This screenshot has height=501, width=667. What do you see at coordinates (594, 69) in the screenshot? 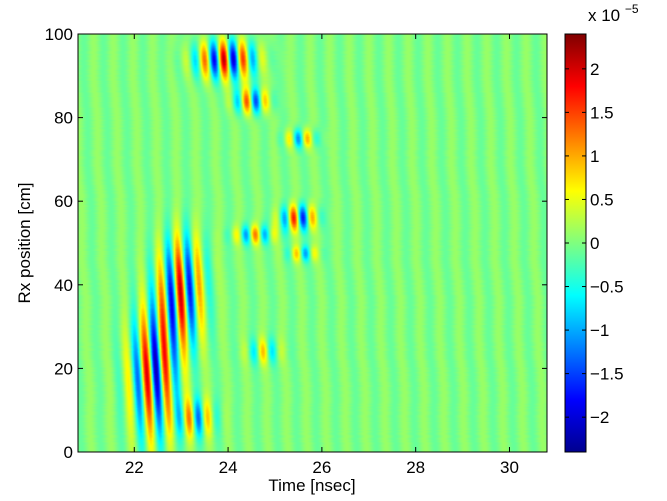
I see `colorbar-tick-label: 2` at bounding box center [594, 69].